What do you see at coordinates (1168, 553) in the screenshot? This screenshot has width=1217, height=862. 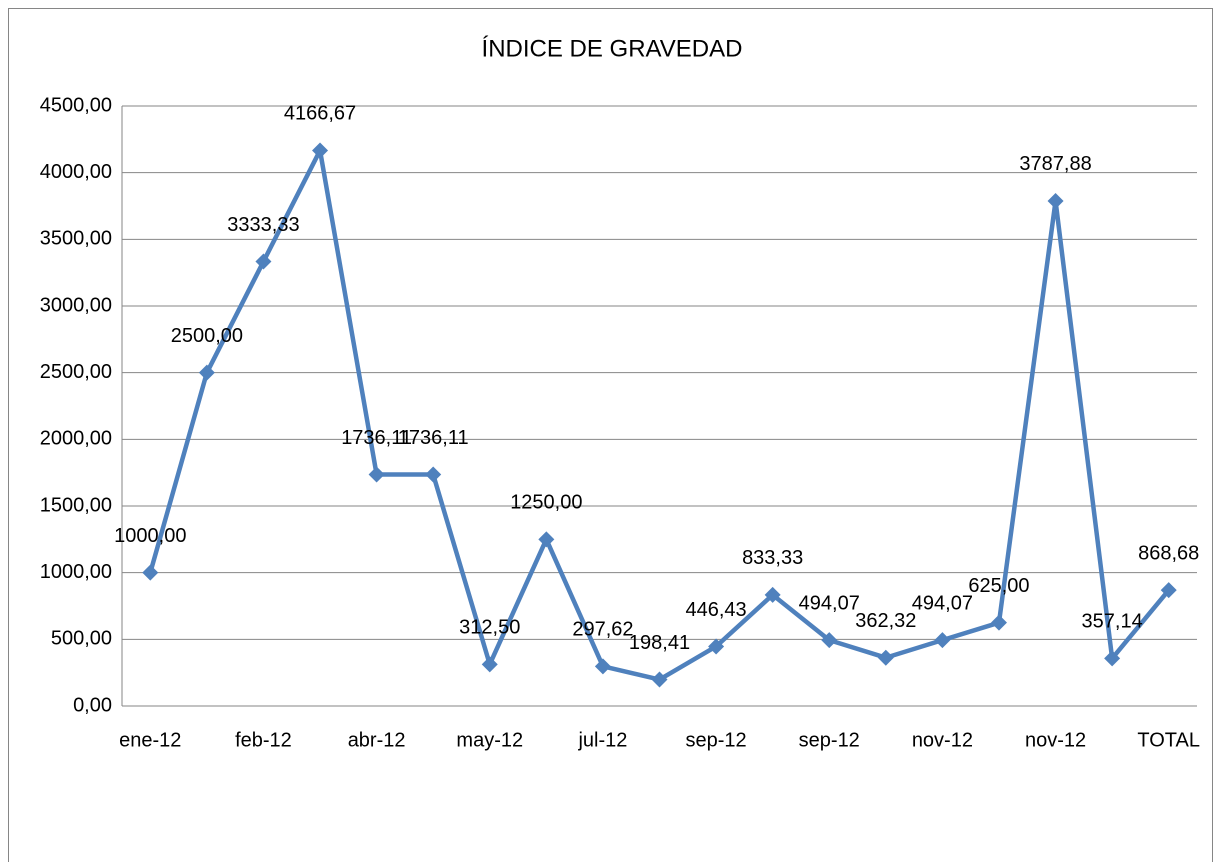 I see `data-label: 868,68` at bounding box center [1168, 553].